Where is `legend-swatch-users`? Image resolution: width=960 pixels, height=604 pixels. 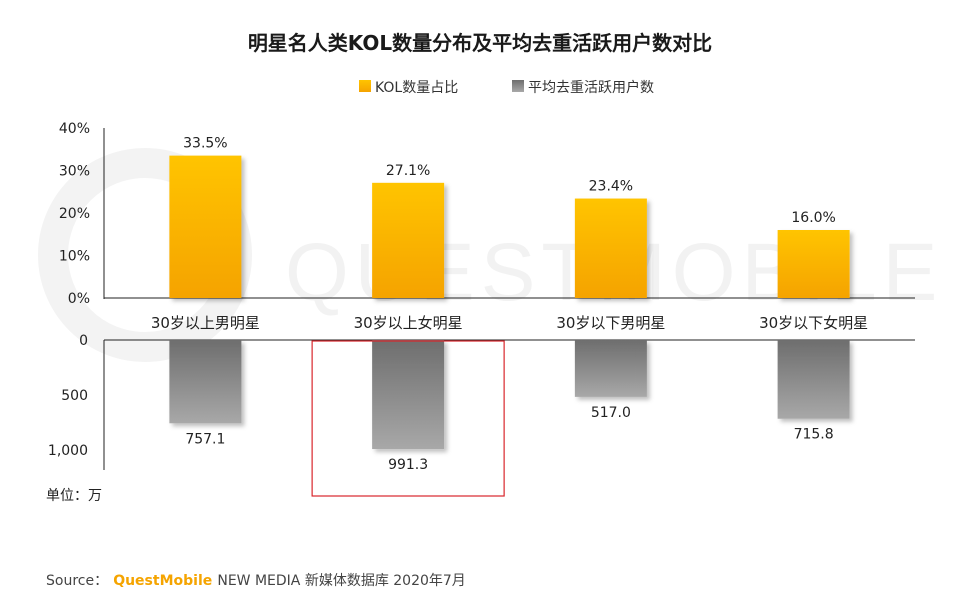 legend-swatch-users is located at coordinates (518, 86).